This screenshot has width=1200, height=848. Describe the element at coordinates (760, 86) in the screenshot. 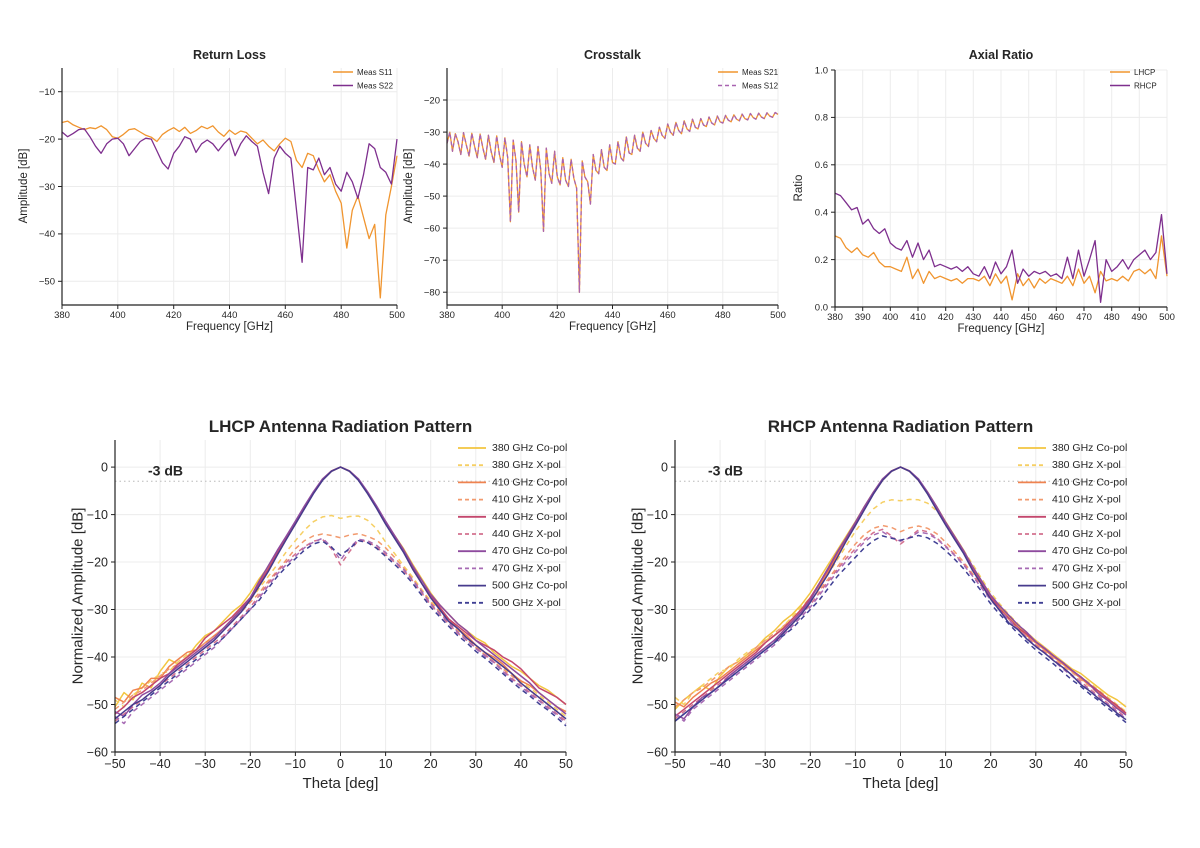

I see `legend-label: Meas S12` at that location.